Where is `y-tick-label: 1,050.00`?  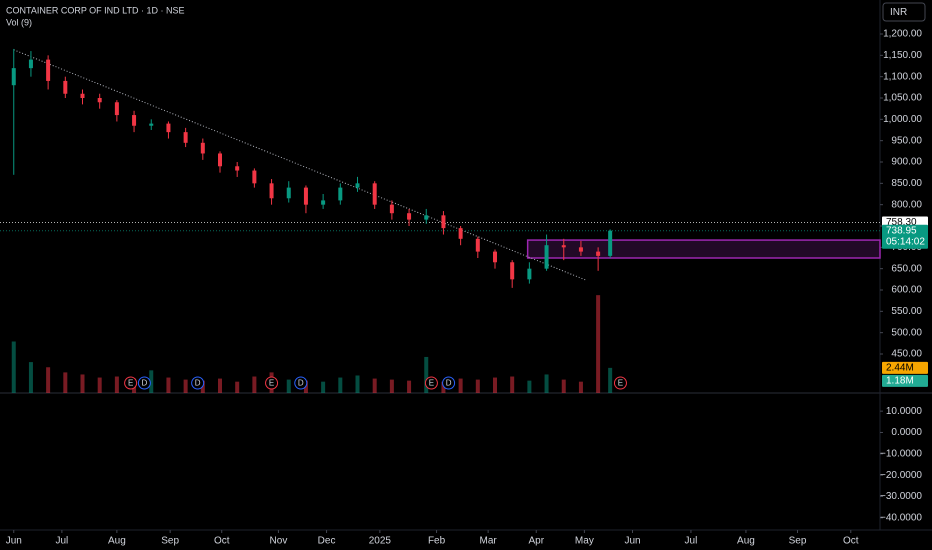 y-tick-label: 1,050.00 is located at coordinates (902, 98).